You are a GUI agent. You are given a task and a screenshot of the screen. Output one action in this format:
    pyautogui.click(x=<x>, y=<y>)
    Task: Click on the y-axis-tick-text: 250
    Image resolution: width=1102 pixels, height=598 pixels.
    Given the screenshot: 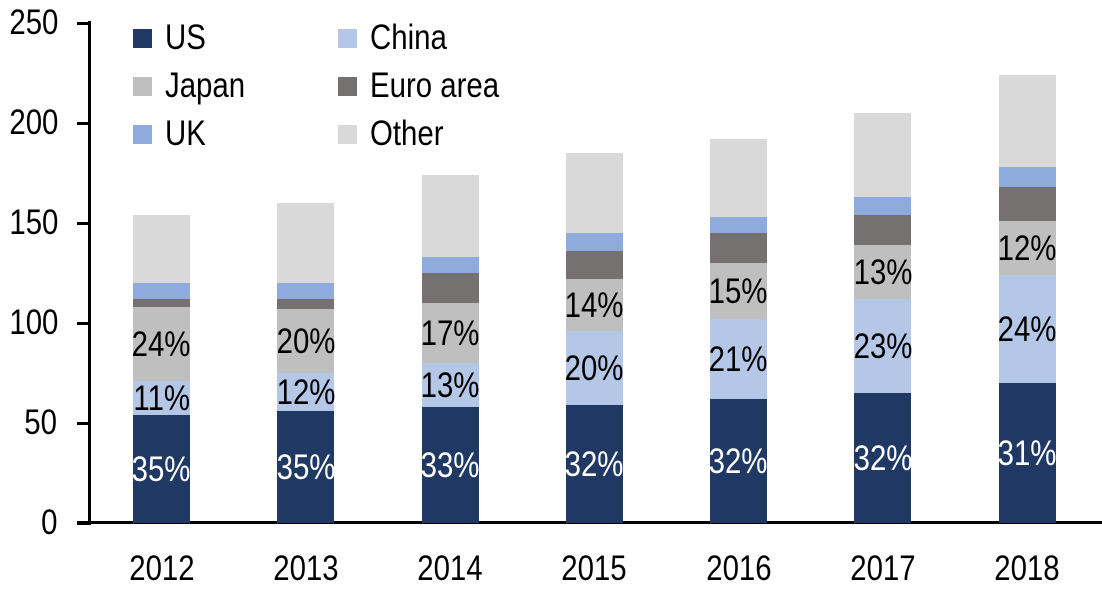 What is the action you would take?
    pyautogui.click(x=34, y=22)
    